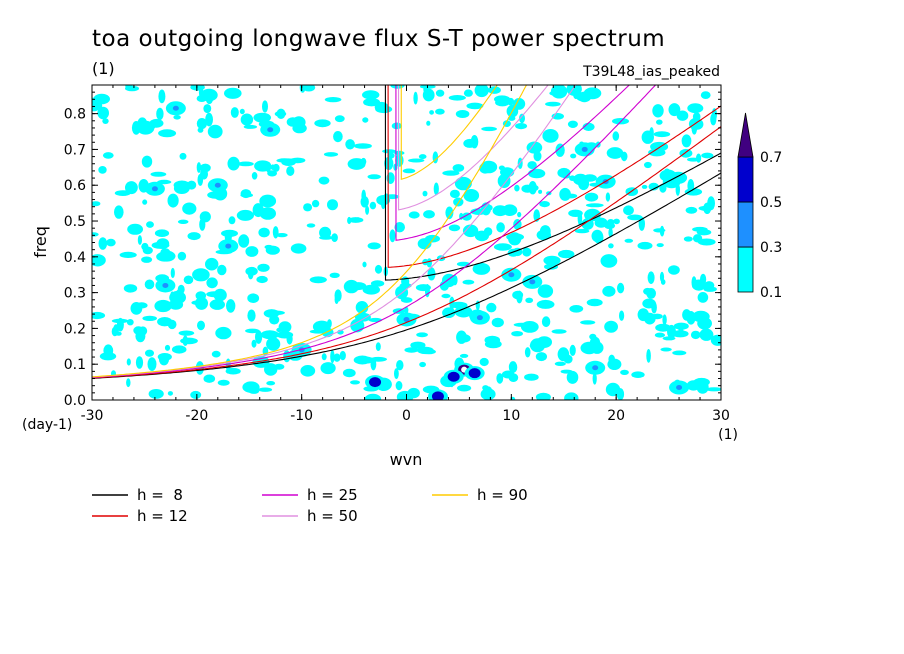 This screenshot has width=904, height=654. I want to click on y-tick-label: 0.4, so click(75, 258).